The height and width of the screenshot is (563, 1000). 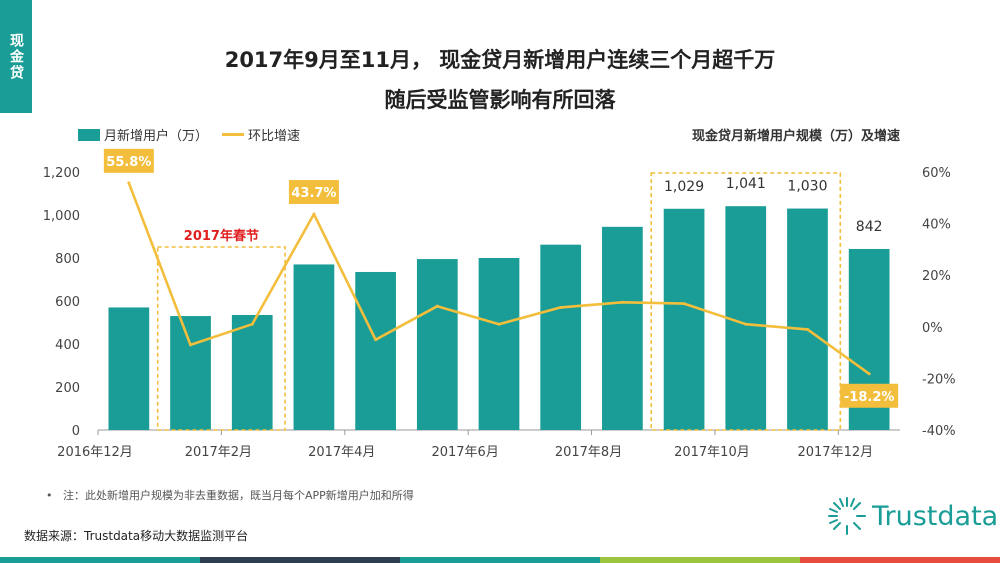 I want to click on bar-value-label: 842, so click(x=869, y=227).